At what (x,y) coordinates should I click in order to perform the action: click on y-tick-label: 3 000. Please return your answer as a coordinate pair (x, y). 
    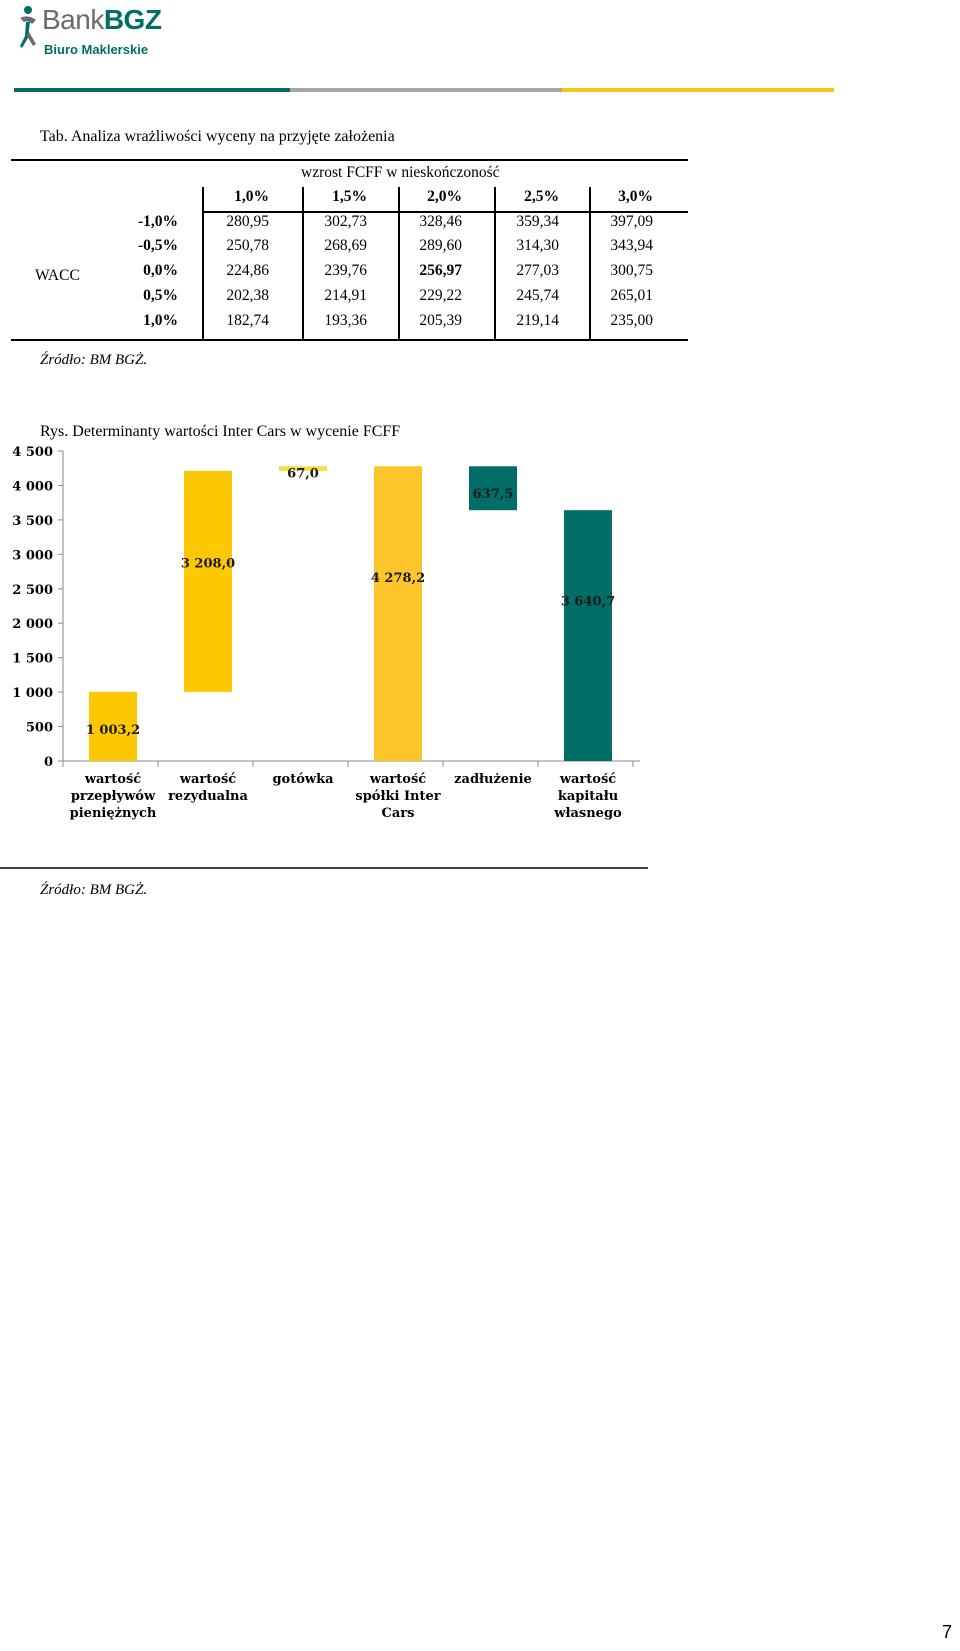
    Looking at the image, I should click on (32, 555).